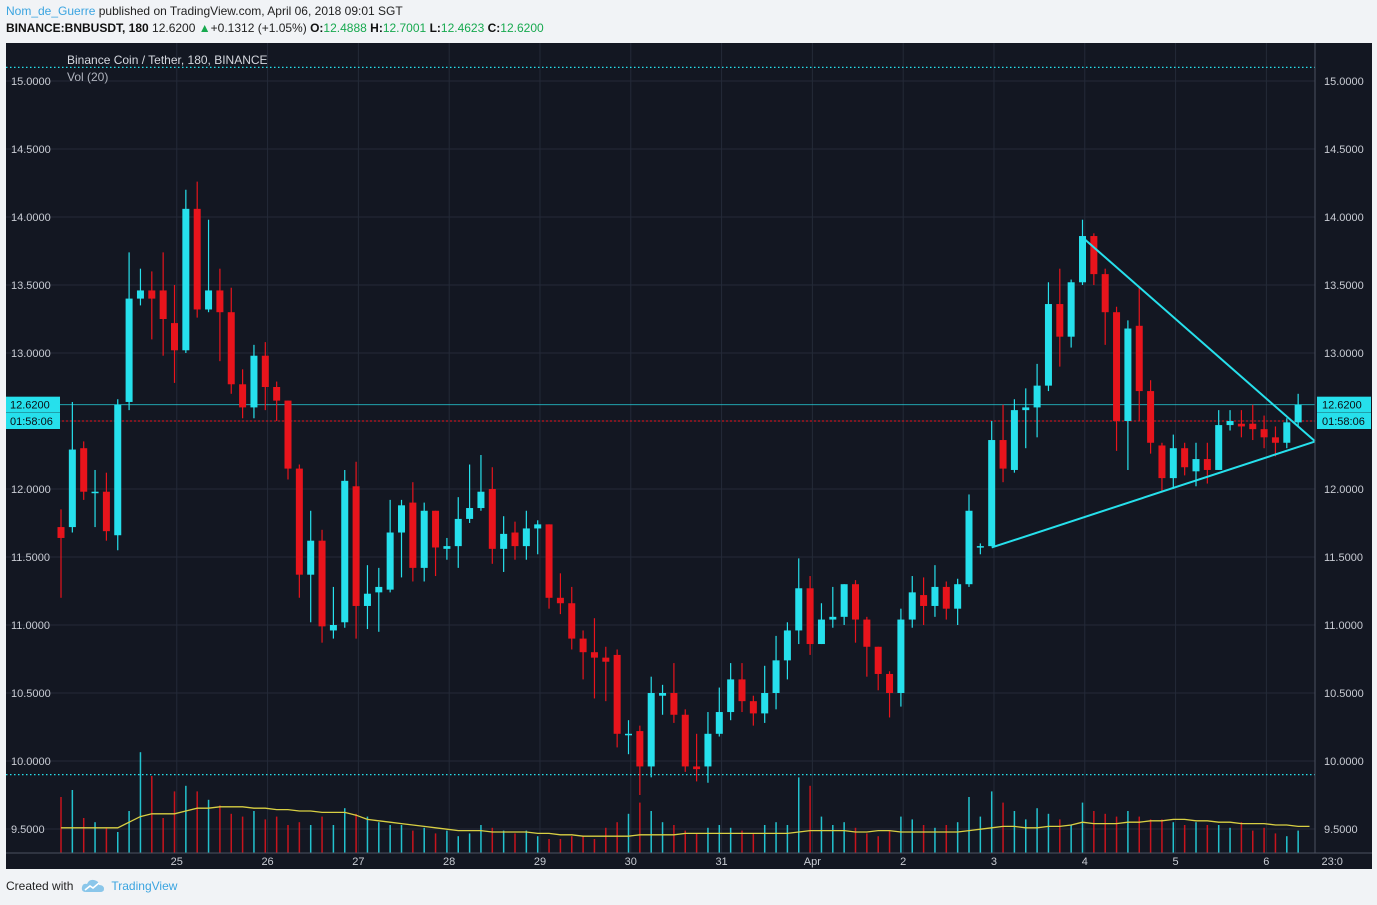 Image resolution: width=1377 pixels, height=905 pixels. Describe the element at coordinates (679, 802) in the screenshot. I see `volume-bars` at that location.